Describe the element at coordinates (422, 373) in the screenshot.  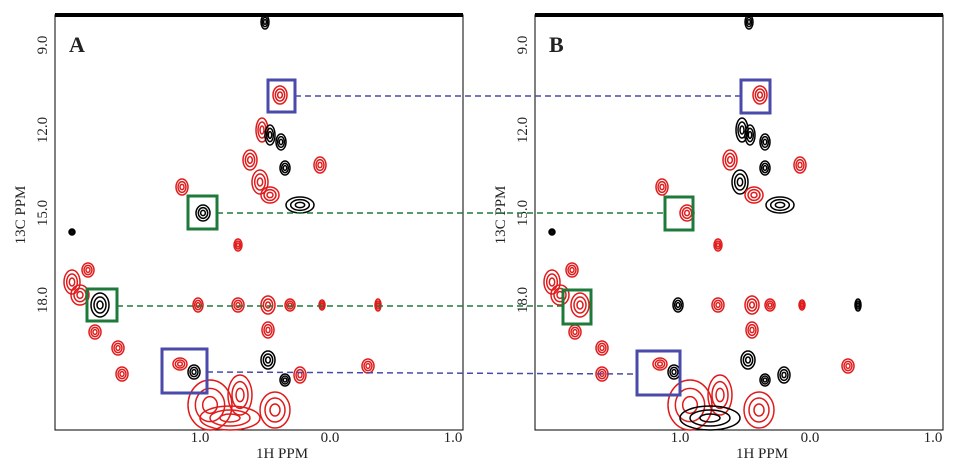
I see `connector` at that location.